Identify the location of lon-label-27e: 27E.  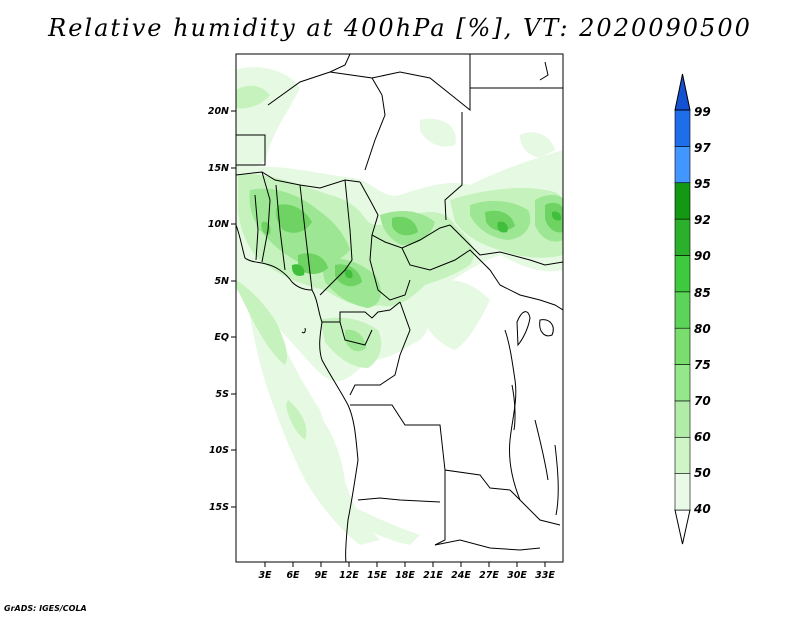
(489, 575).